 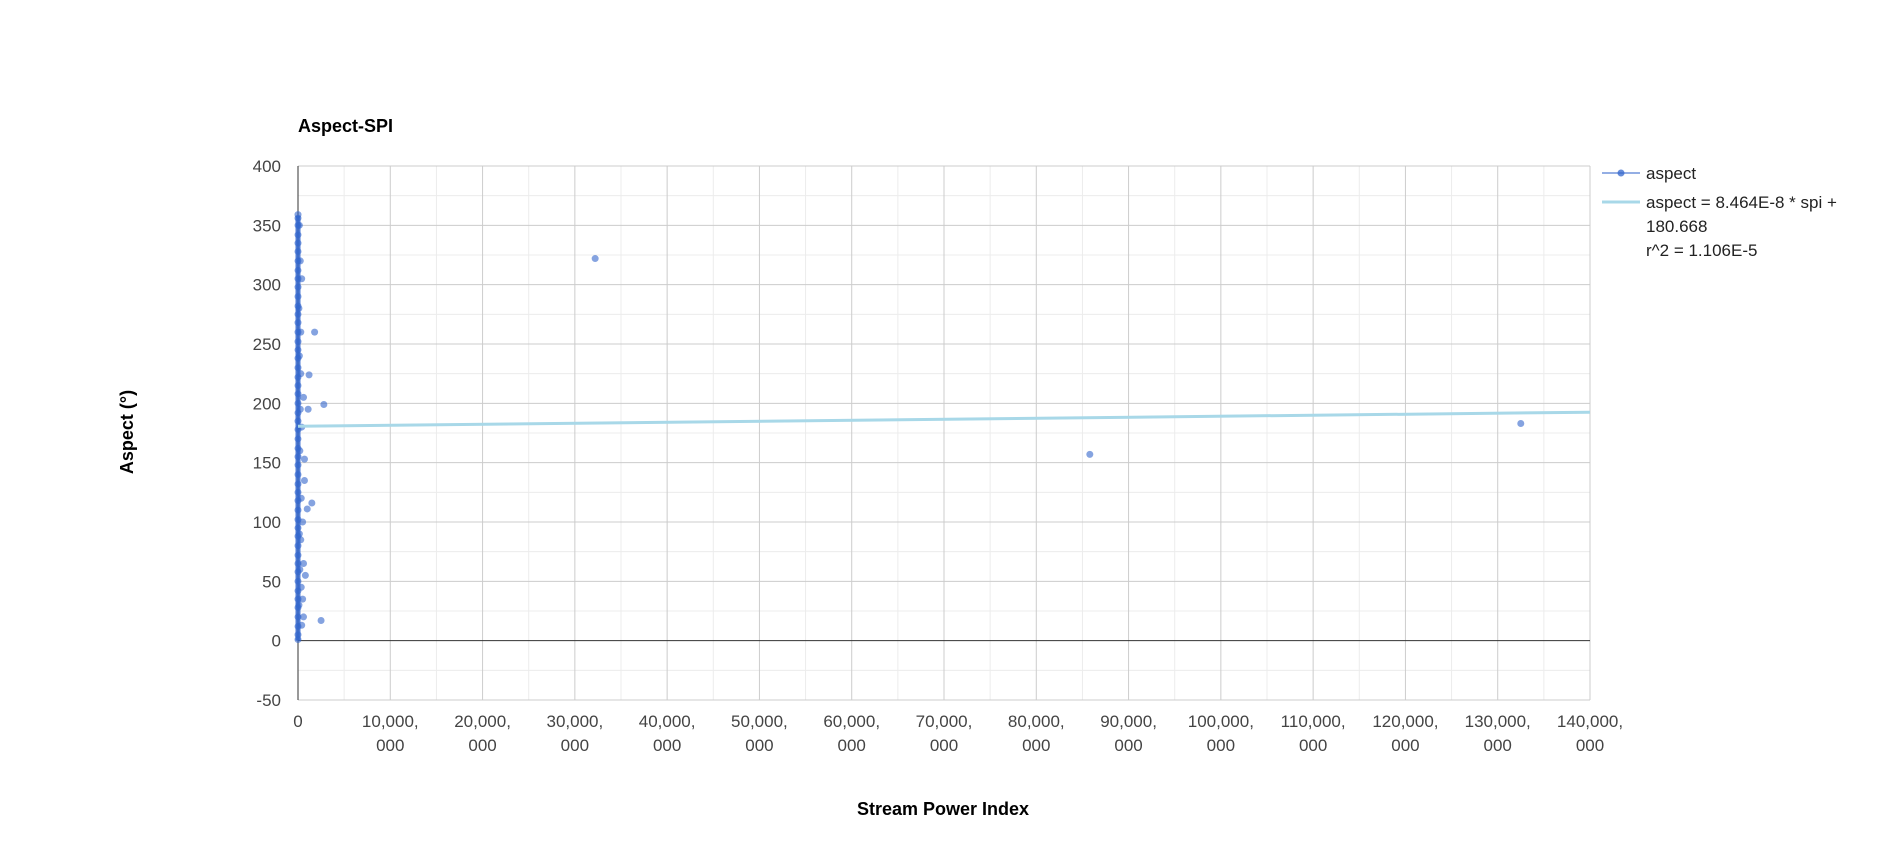 I want to click on x-tick-label-line: 30,000,, so click(x=574, y=721).